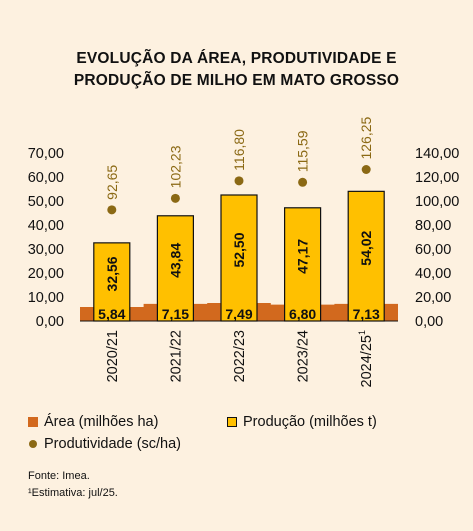  I want to click on production-bar-value-label: 47,17, so click(303, 256).